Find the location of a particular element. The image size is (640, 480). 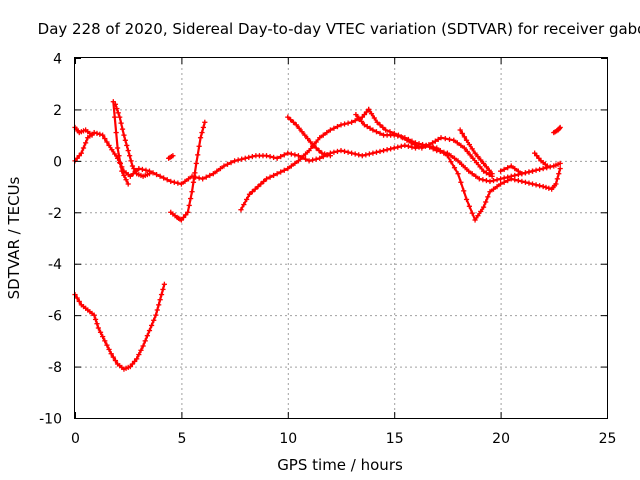

x-axis-label: GPS time / hours is located at coordinates (340, 465).